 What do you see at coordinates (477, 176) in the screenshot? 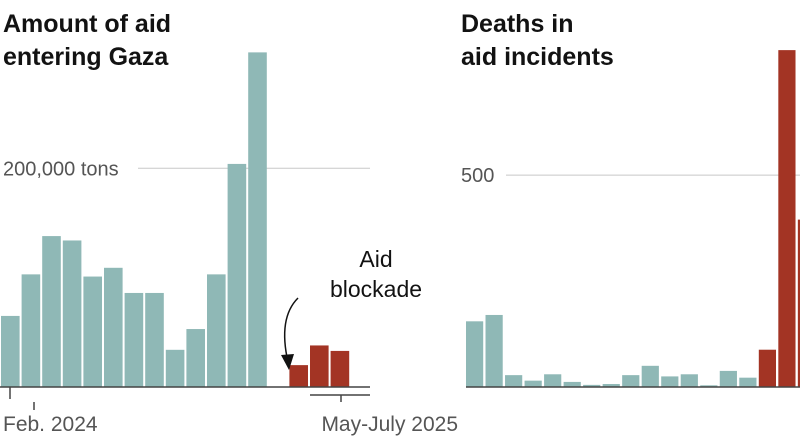
I see `gridline-label-1: 500` at bounding box center [477, 176].